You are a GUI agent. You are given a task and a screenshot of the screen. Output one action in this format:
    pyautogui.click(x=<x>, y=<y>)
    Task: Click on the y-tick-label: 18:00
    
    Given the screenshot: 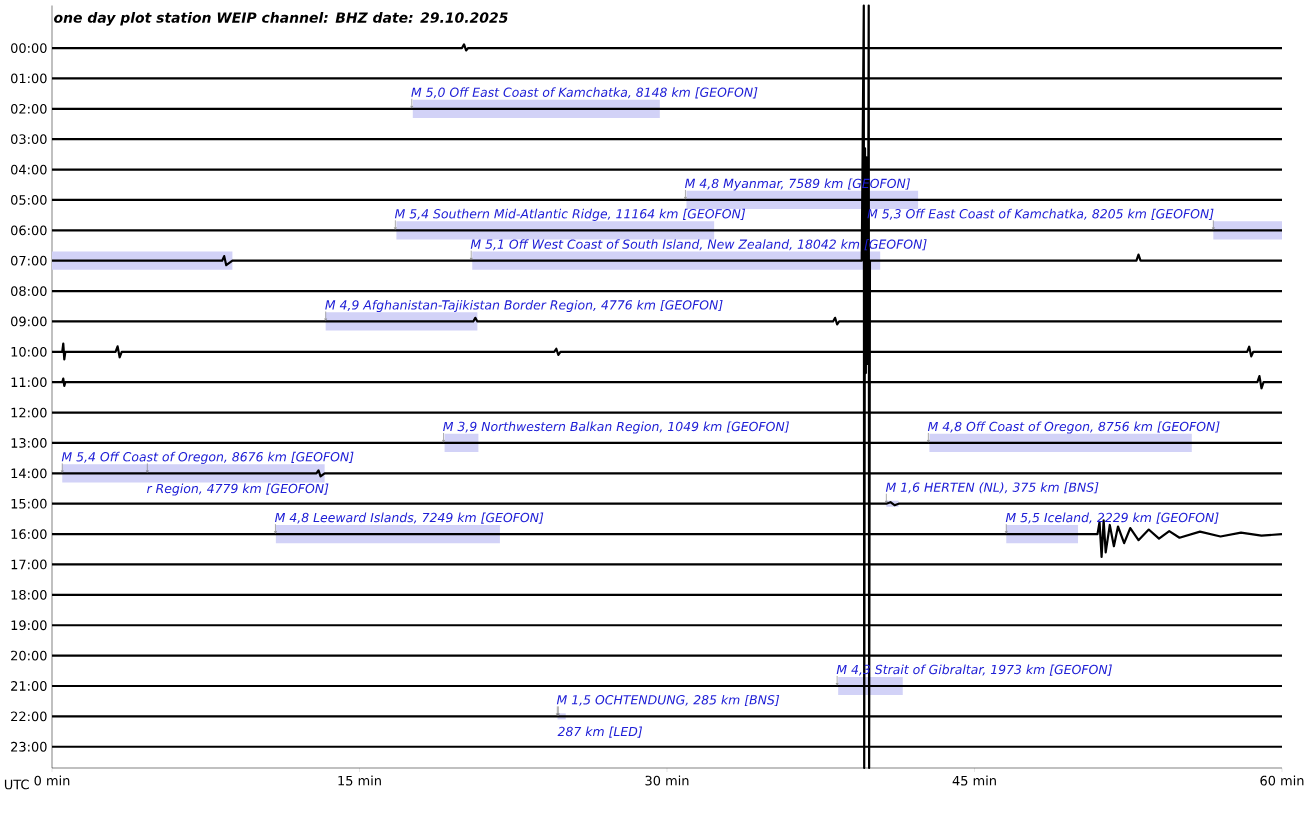 What is the action you would take?
    pyautogui.click(x=29, y=594)
    